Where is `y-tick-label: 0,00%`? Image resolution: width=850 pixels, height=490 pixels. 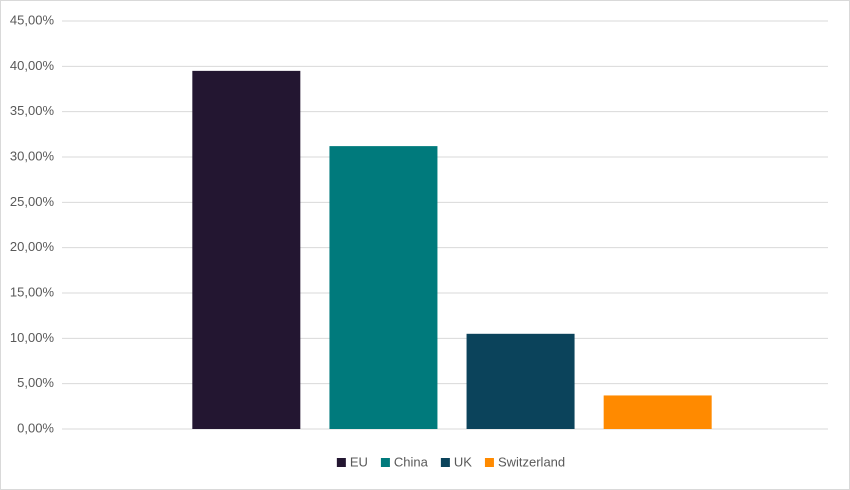
y-tick-label: 0,00% is located at coordinates (35, 427).